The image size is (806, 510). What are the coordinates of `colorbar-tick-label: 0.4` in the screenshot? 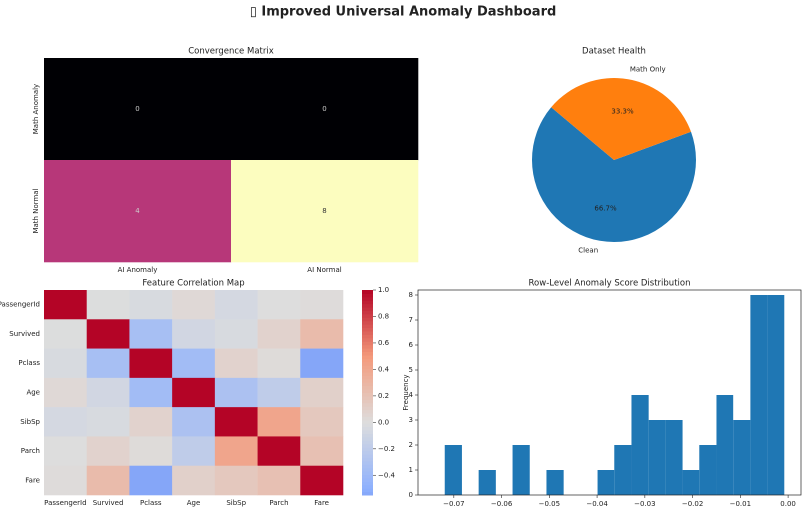 It's located at (384, 369).